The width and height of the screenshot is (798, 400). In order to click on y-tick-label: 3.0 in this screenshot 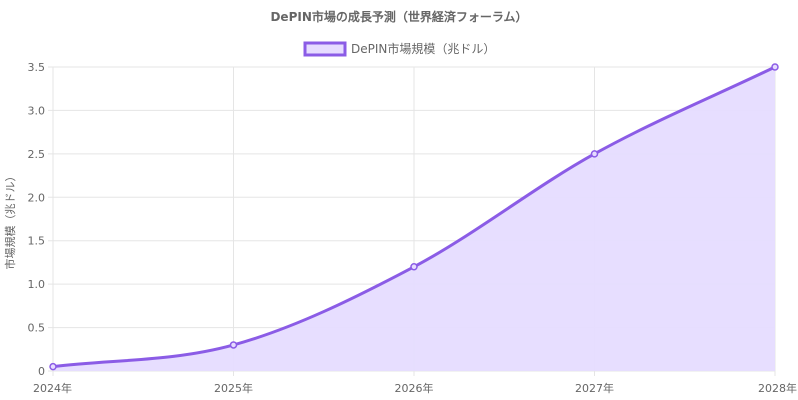, I will do `click(37, 110)`.